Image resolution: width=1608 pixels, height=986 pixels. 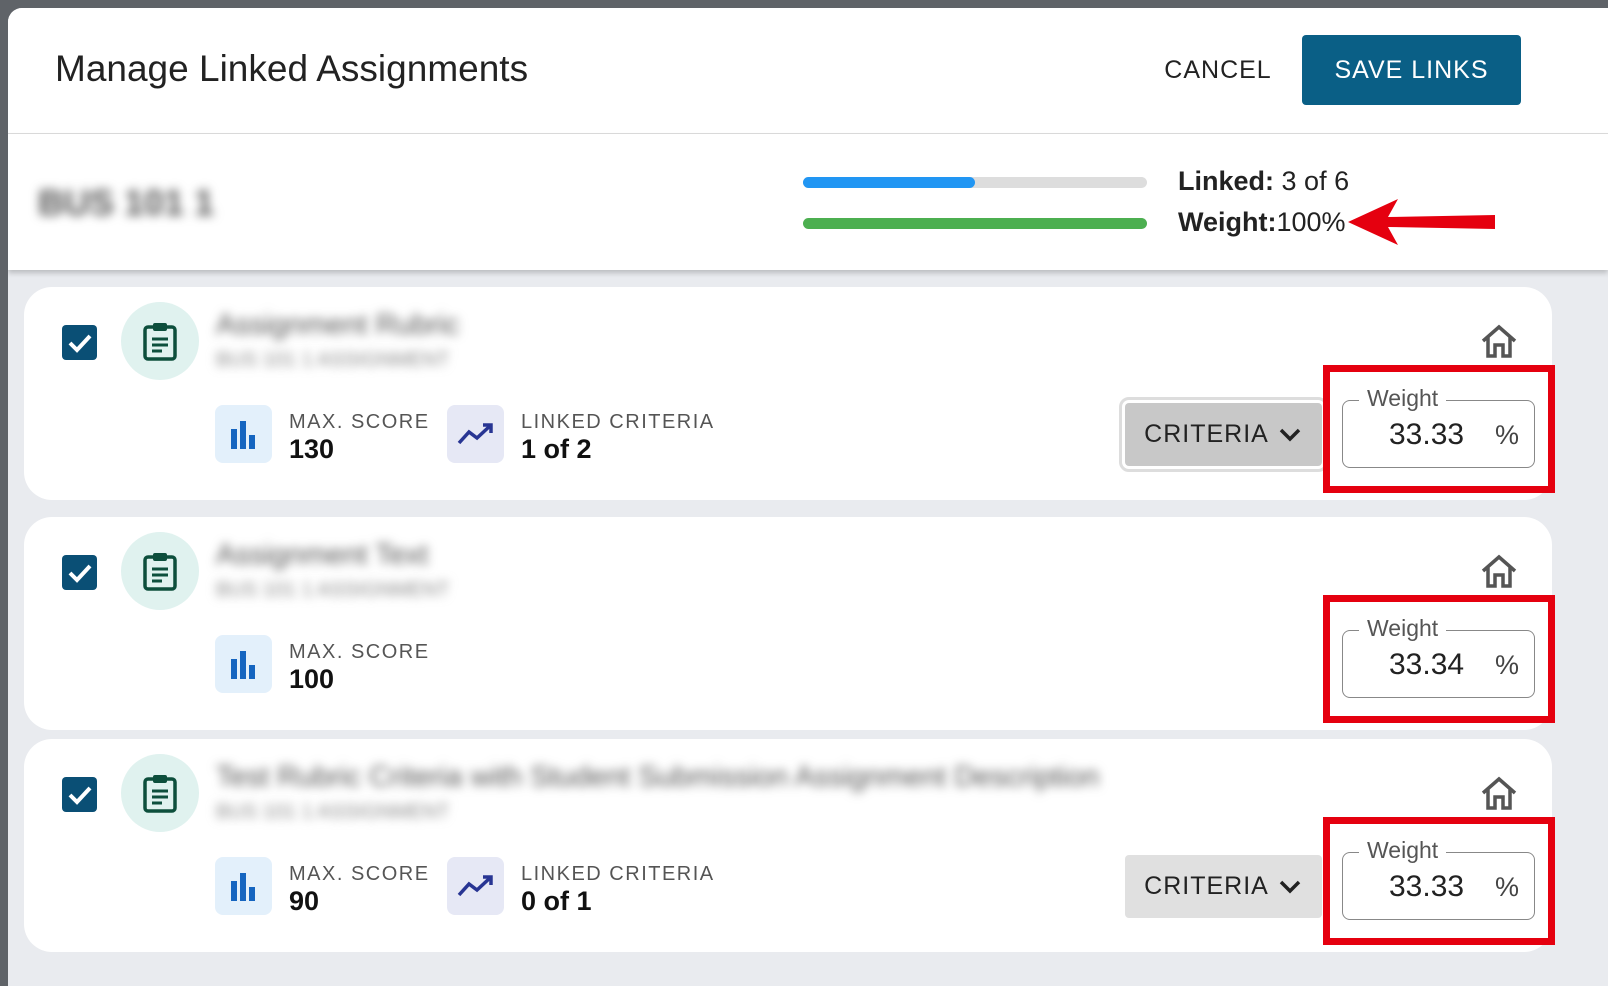 What do you see at coordinates (292, 68) in the screenshot?
I see `title: Manage Linked Assignments` at bounding box center [292, 68].